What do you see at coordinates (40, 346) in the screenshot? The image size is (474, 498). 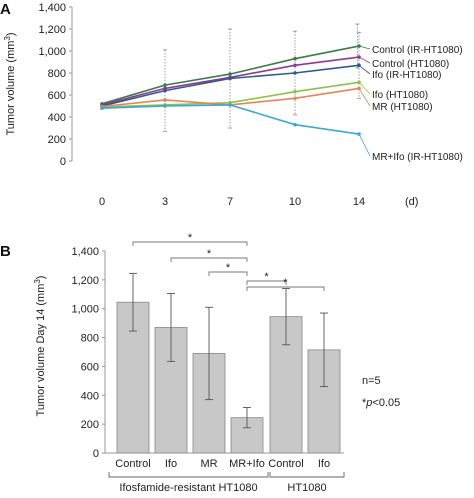 I see `y-axis-title: Tumor volume Day 14 (mm3)` at bounding box center [40, 346].